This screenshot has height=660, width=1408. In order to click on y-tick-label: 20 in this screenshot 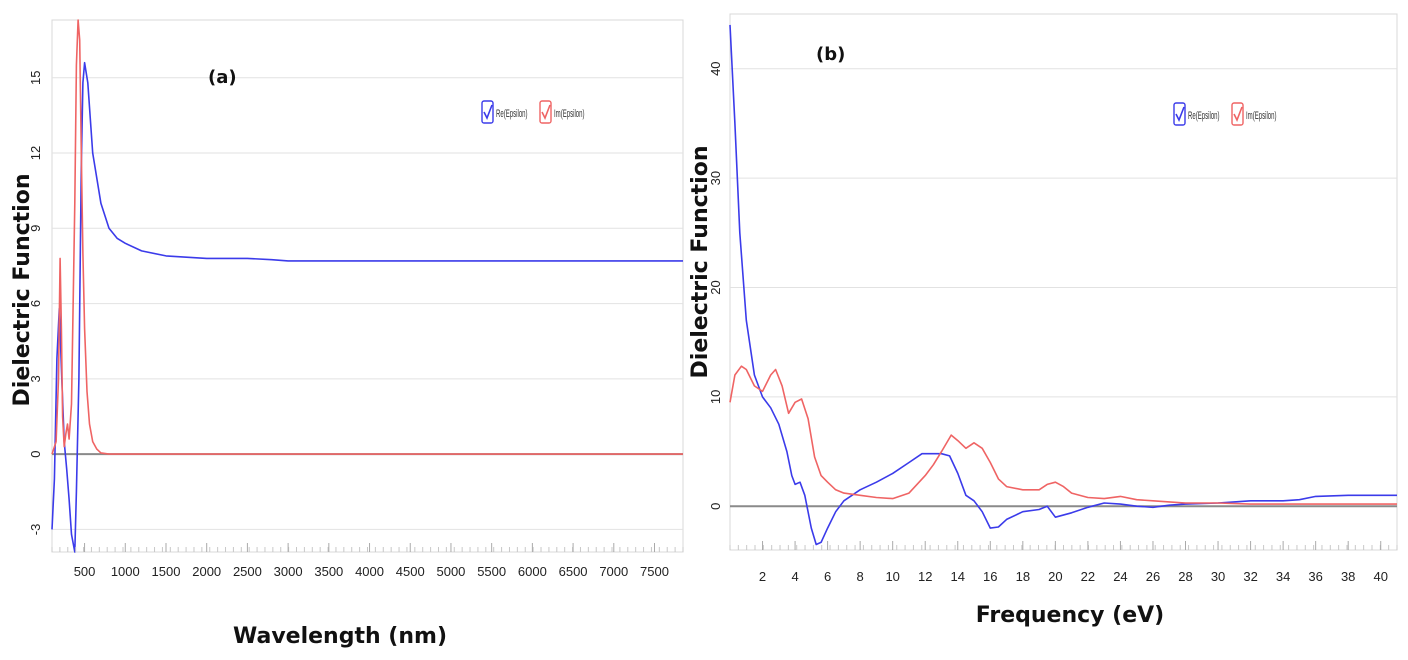, I will do `click(715, 287)`.